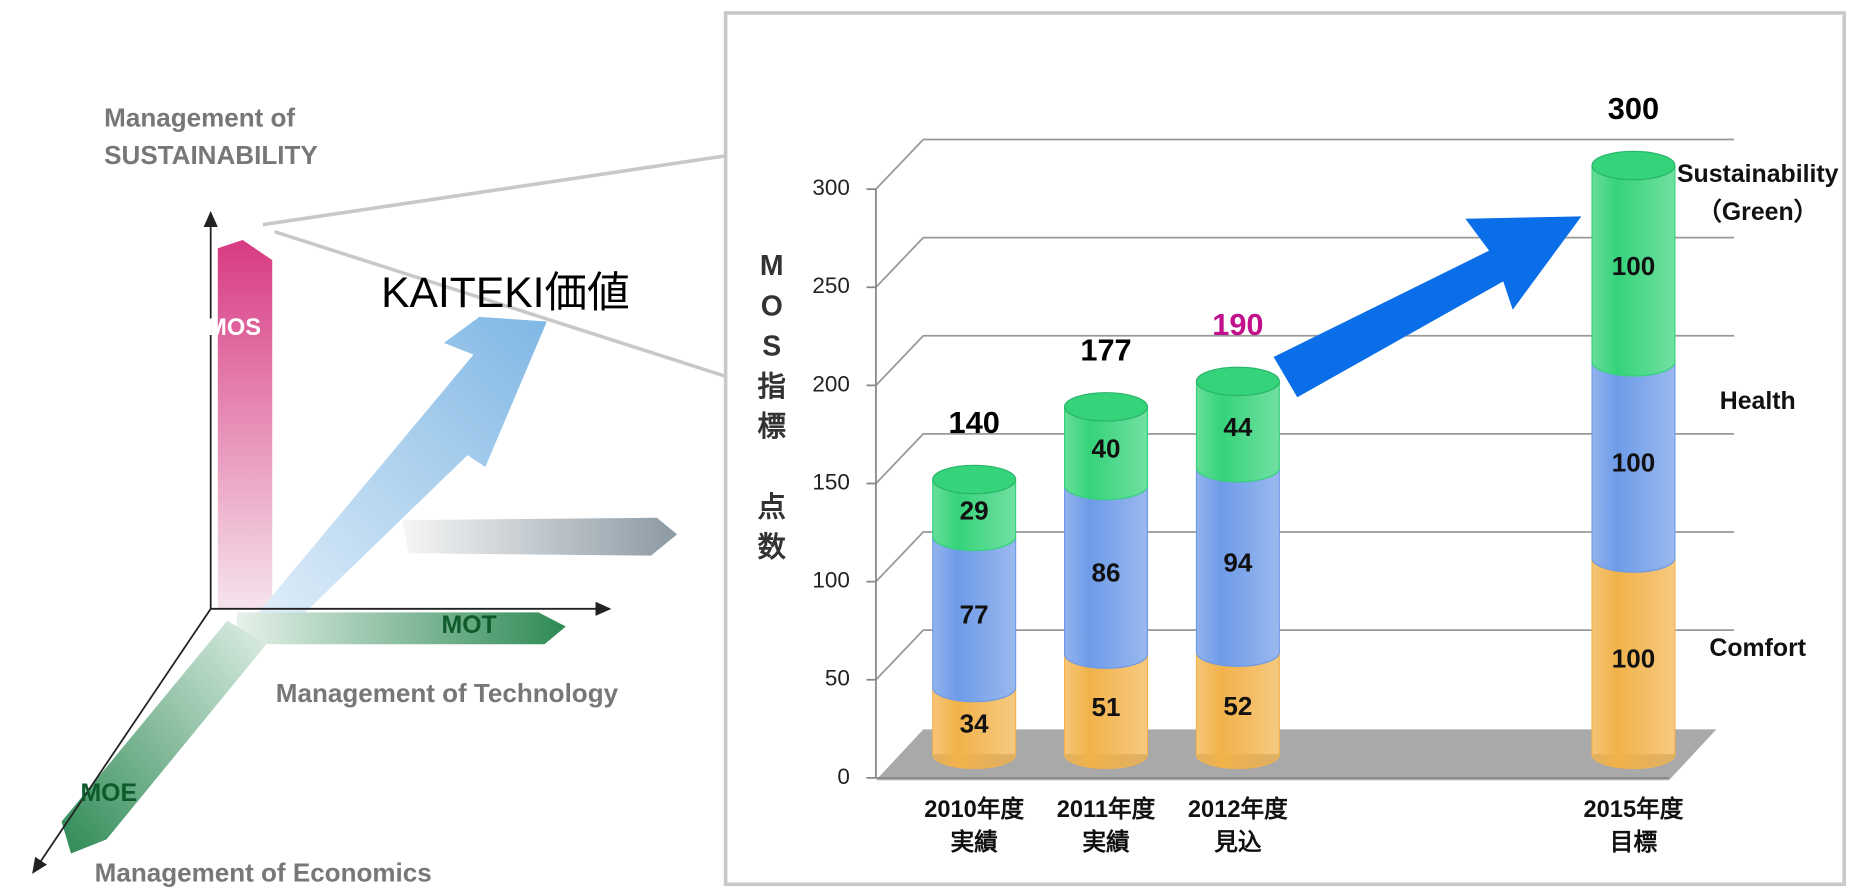 Image resolution: width=1856 pixels, height=889 pixels. Describe the element at coordinates (1237, 324) in the screenshot. I see `total-label: 190` at that location.